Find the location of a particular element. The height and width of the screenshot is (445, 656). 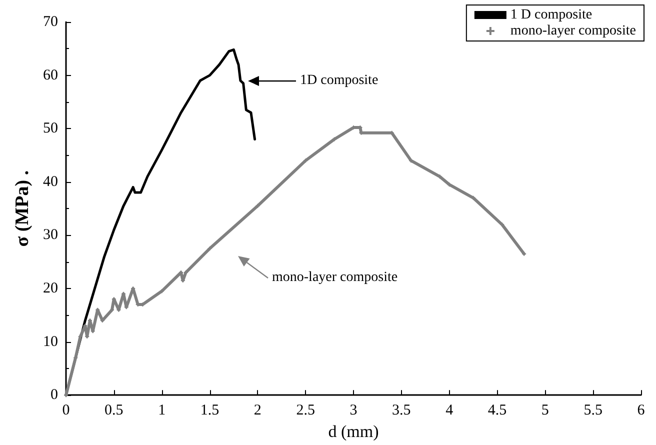

x-tick-label: 5 is located at coordinates (545, 410).